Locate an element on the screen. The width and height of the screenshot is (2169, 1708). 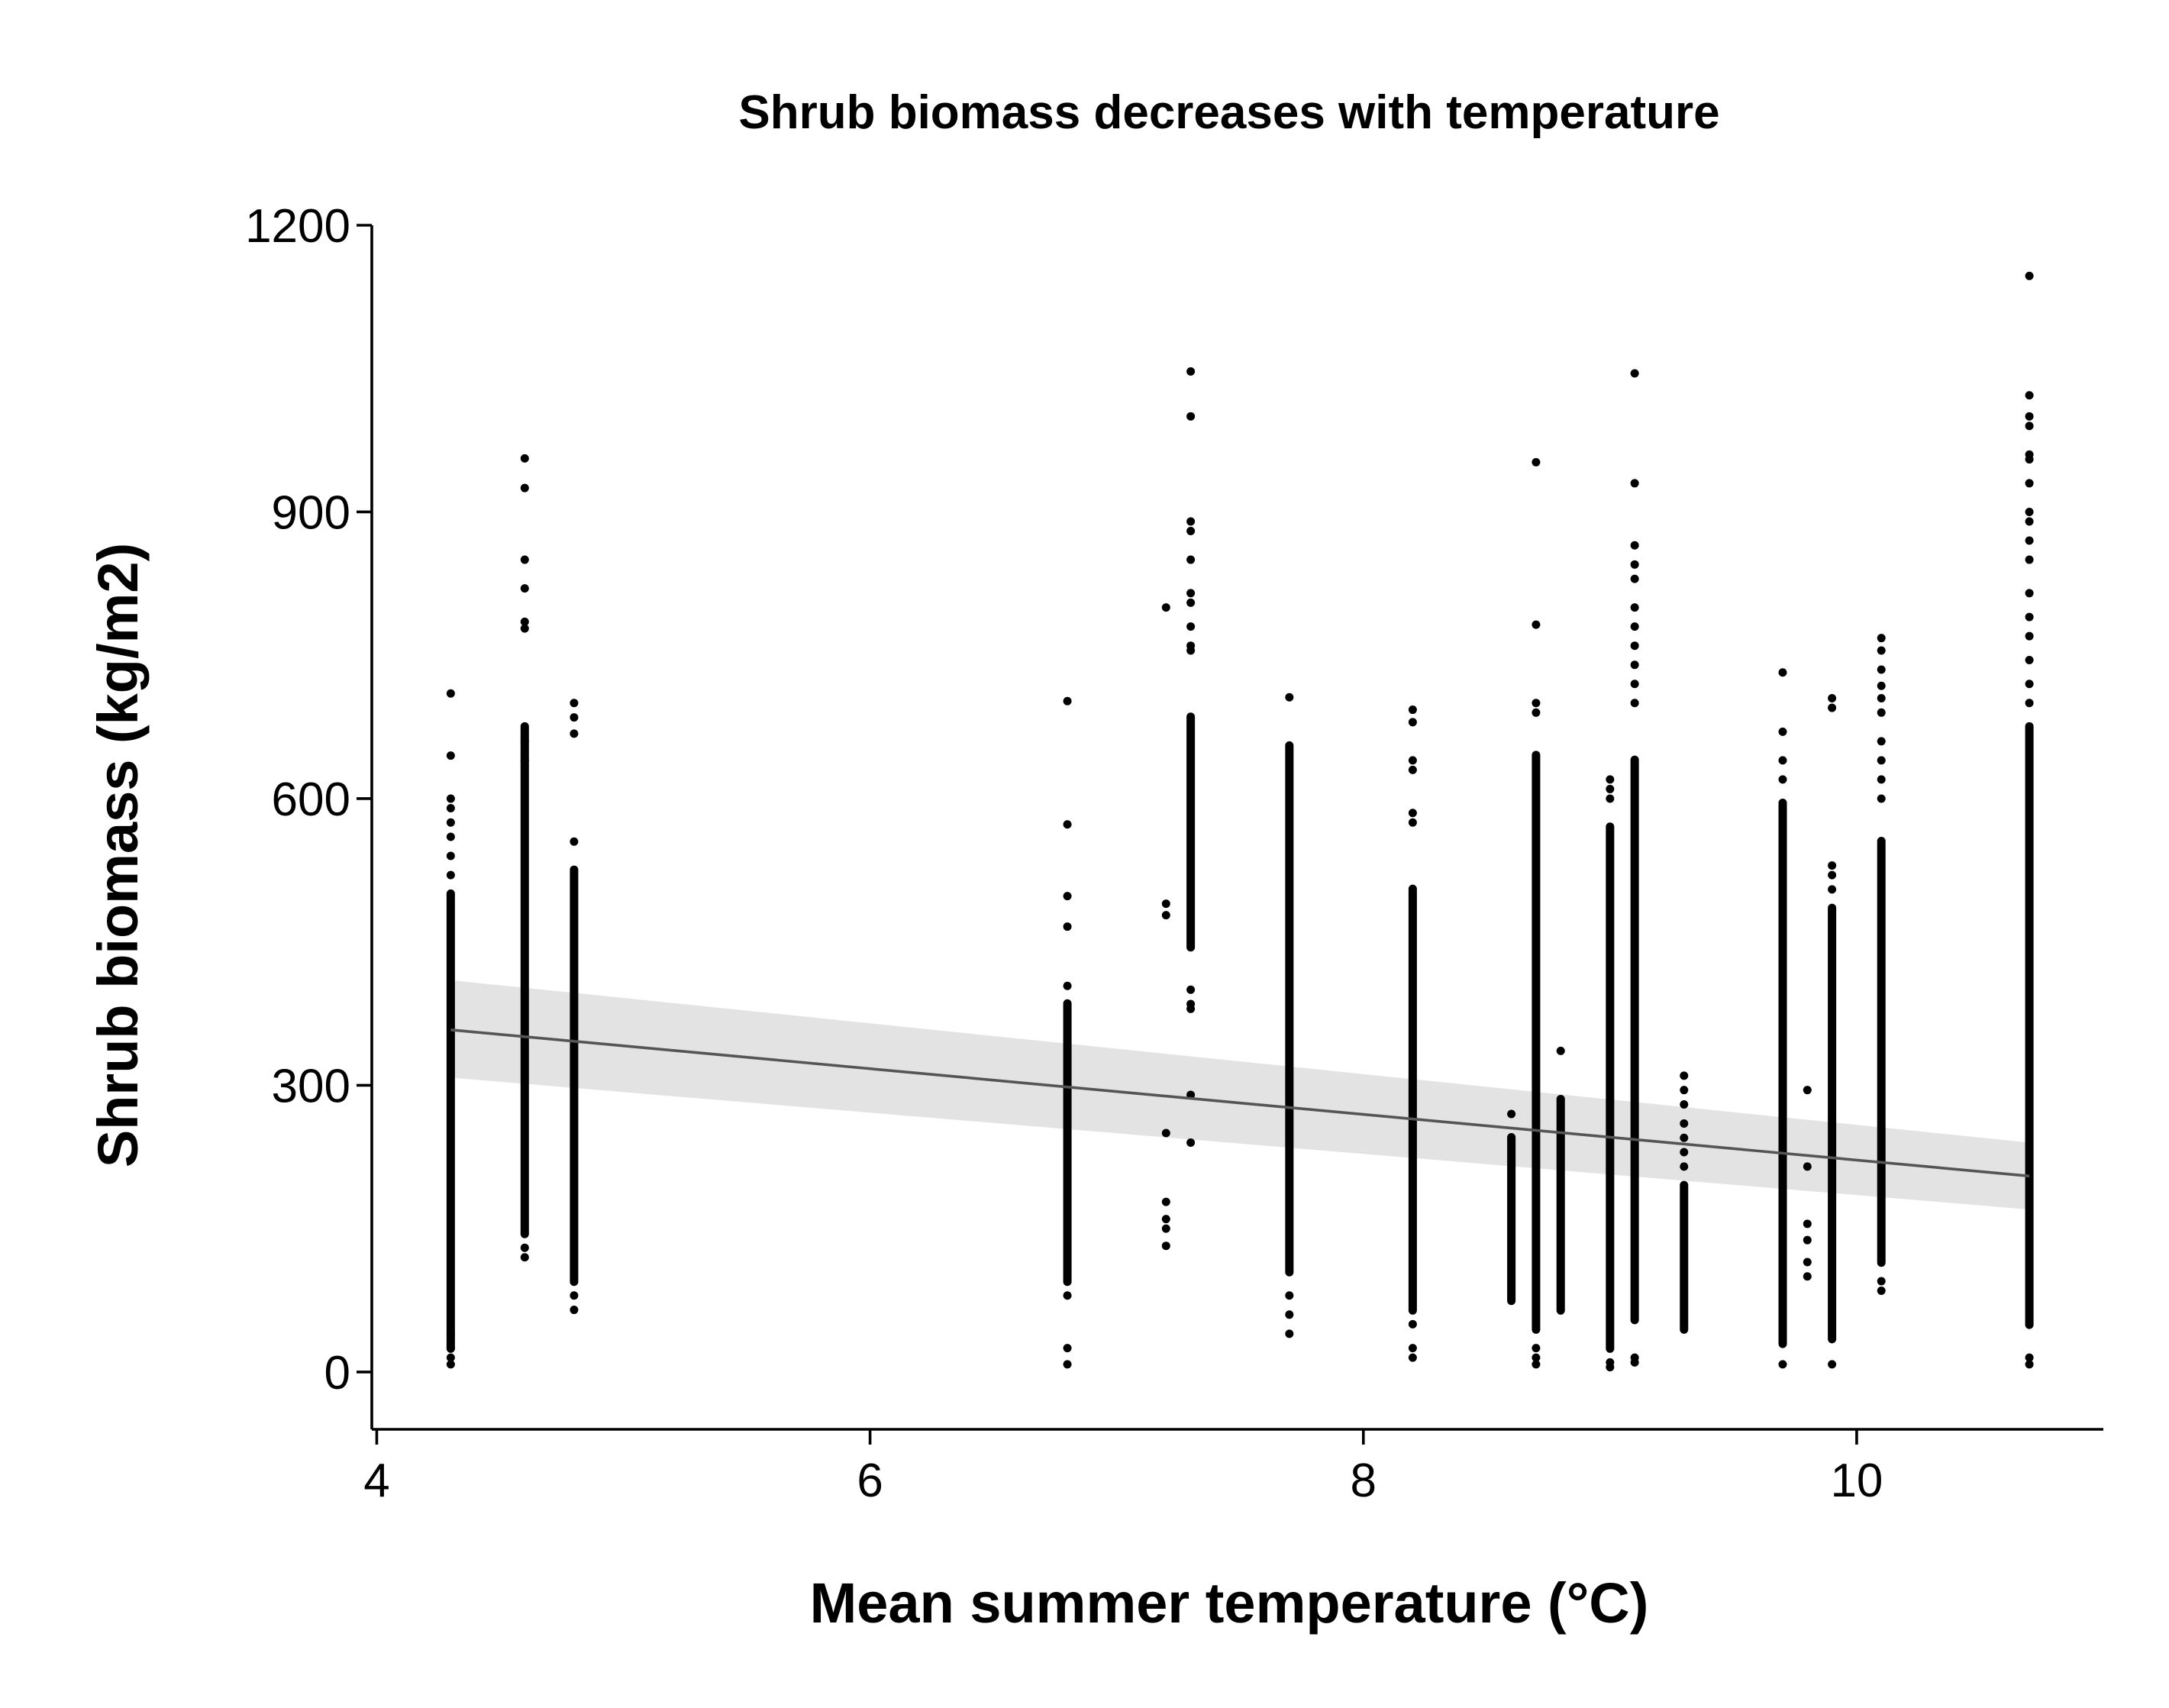
confidence-band is located at coordinates (1240, 1095).